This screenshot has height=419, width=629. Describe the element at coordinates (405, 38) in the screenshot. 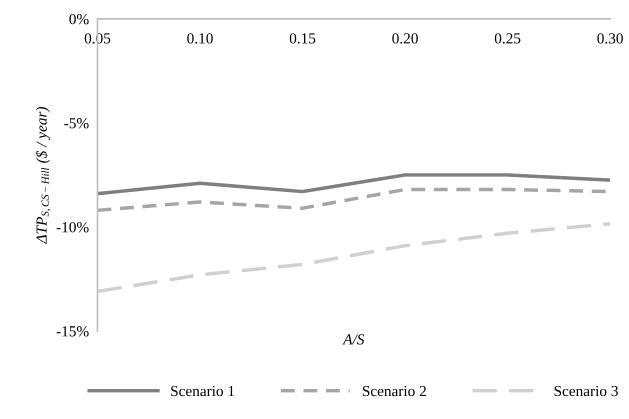

I see `x-tick-label: 0.20` at that location.